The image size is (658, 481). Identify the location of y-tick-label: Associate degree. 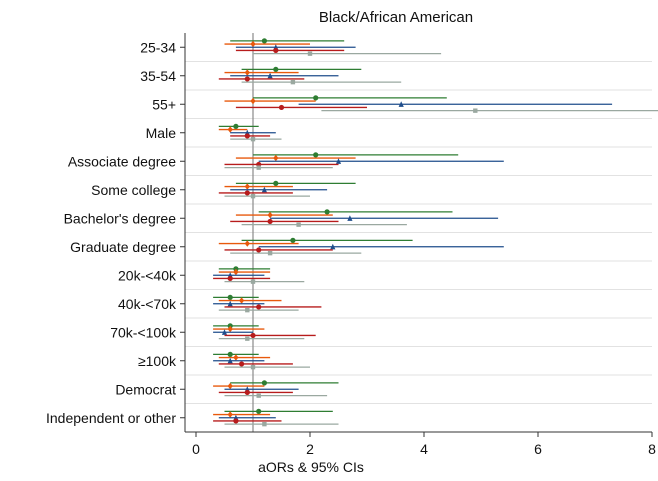
(122, 161).